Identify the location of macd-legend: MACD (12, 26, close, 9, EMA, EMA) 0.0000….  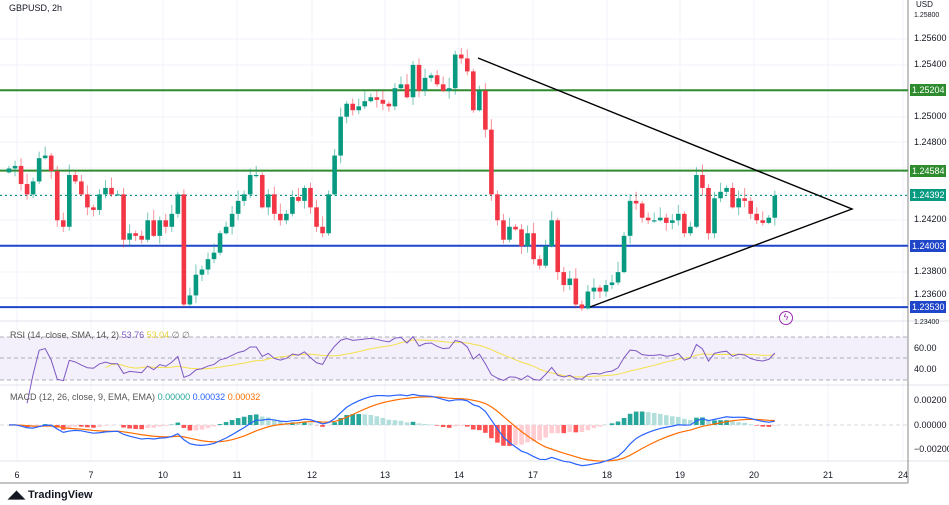
(135, 397).